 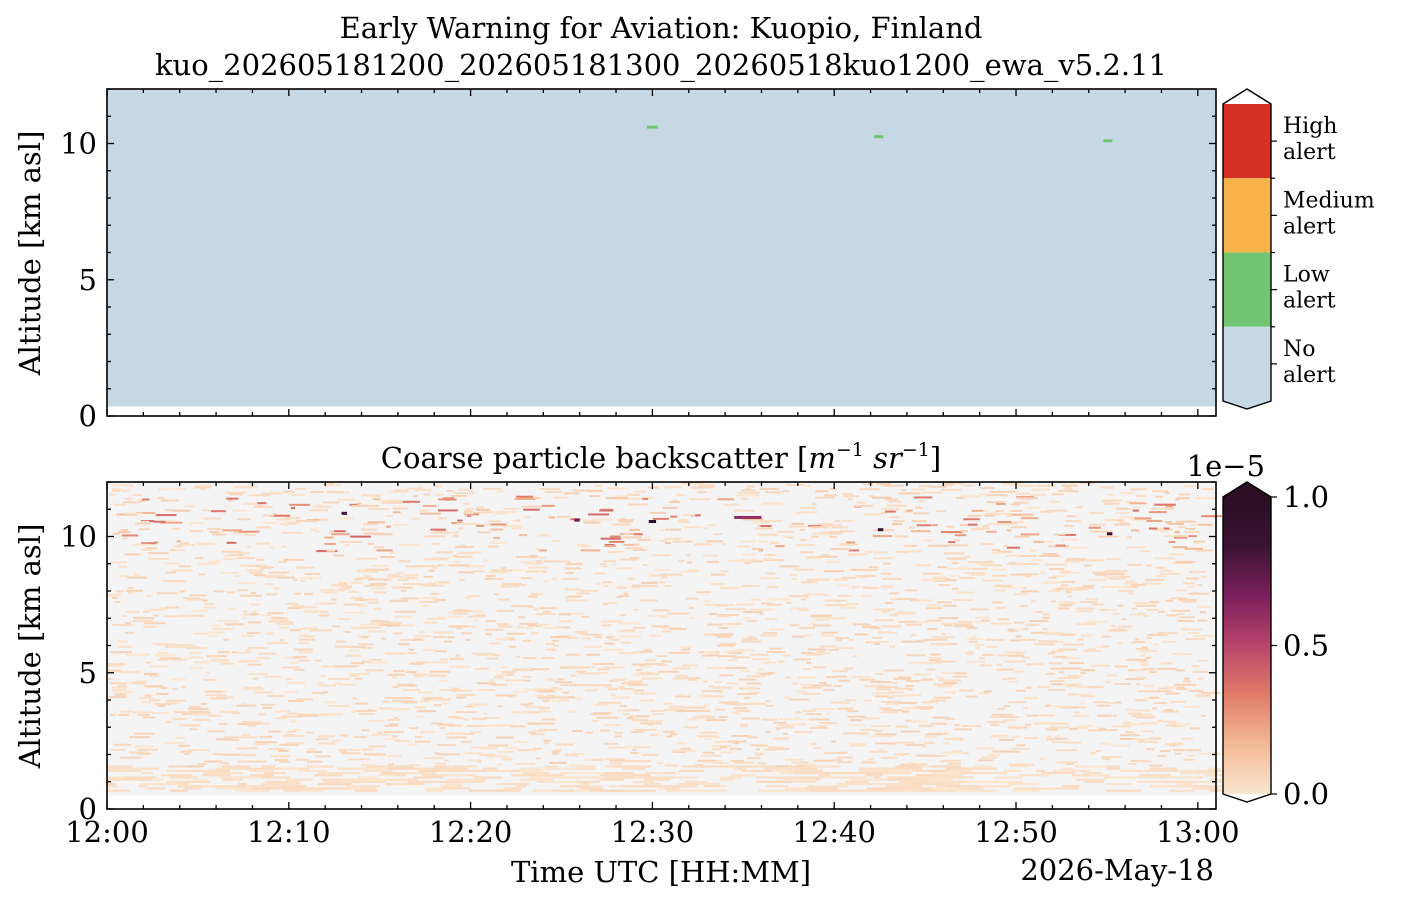 What do you see at coordinates (1247, 289) in the screenshot?
I see `alert-level-swatch` at bounding box center [1247, 289].